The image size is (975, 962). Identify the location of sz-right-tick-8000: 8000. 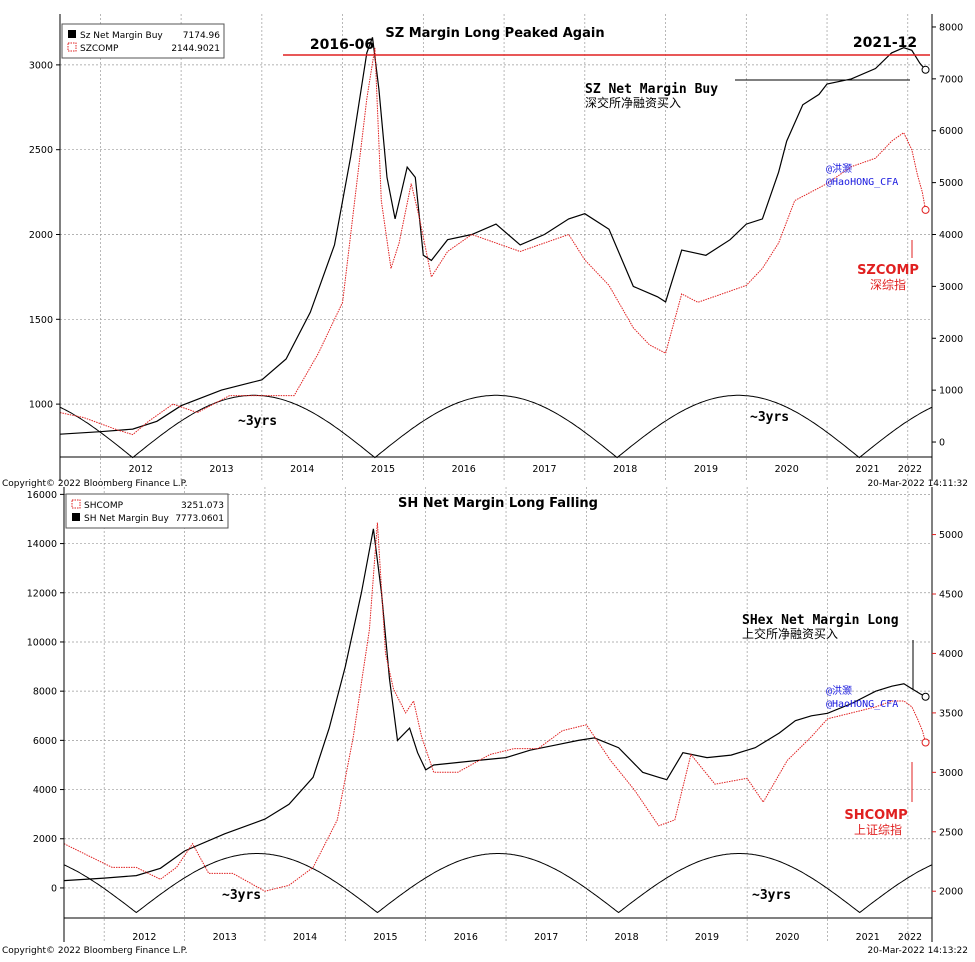
(951, 27).